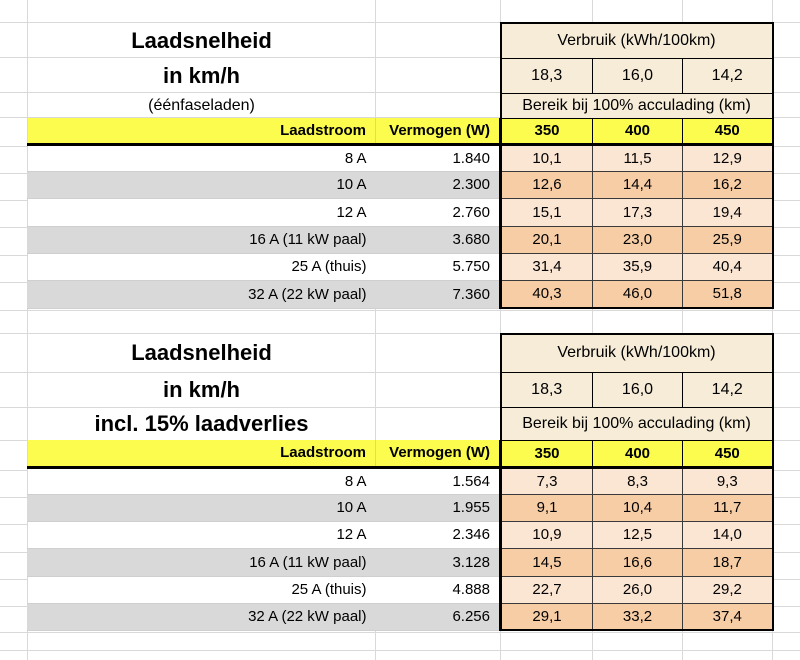 Image resolution: width=800 pixels, height=660 pixels. I want to click on vermogen-cell: 7.360, so click(438, 294).